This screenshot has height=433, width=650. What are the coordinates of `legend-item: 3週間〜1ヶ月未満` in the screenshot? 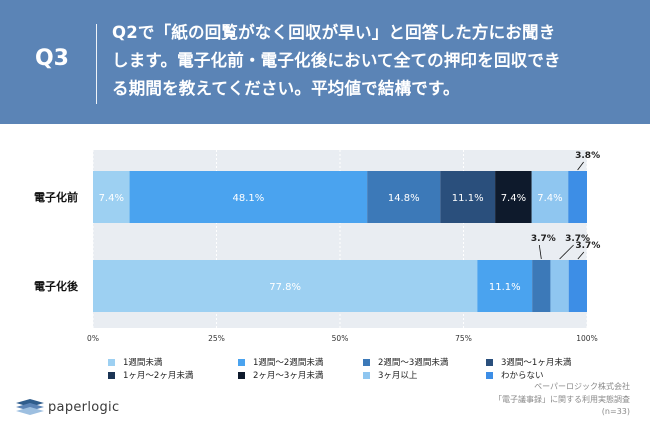 It's located at (528, 362).